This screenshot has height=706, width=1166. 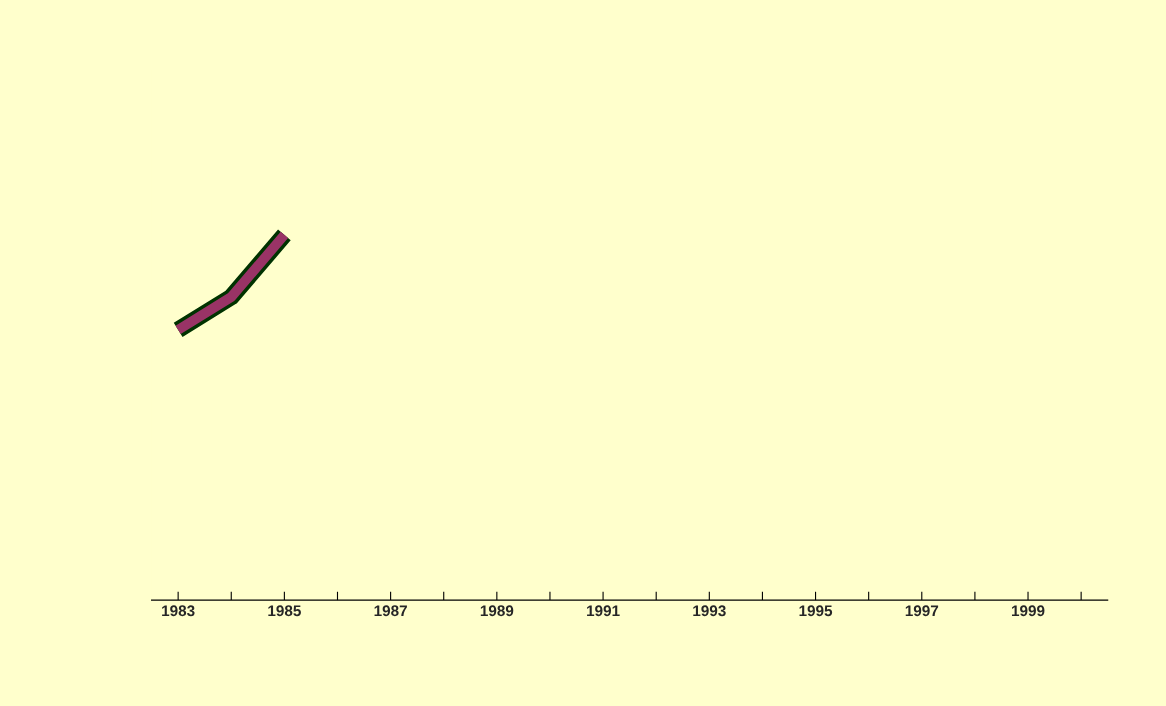 I want to click on x-tick-label: 1997, so click(x=922, y=611).